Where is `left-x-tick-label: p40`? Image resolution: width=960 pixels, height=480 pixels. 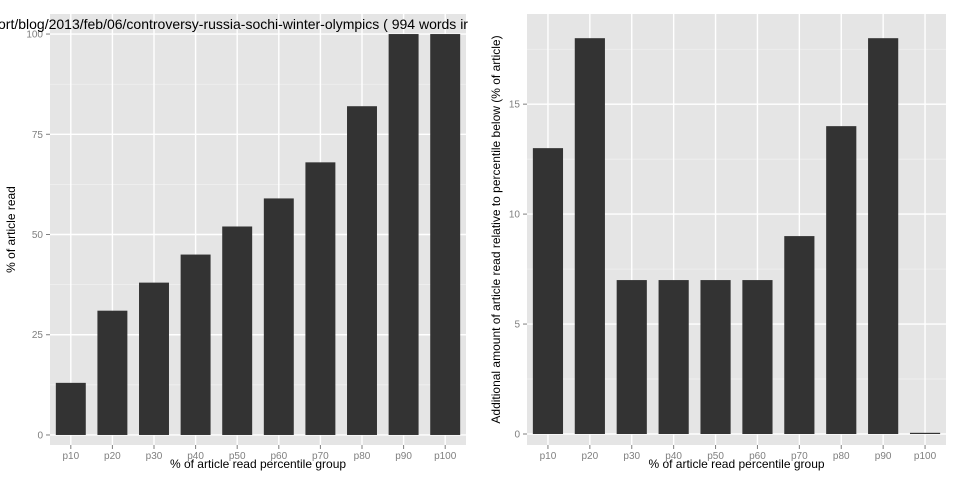
left-x-tick-label: p40 is located at coordinates (195, 456).